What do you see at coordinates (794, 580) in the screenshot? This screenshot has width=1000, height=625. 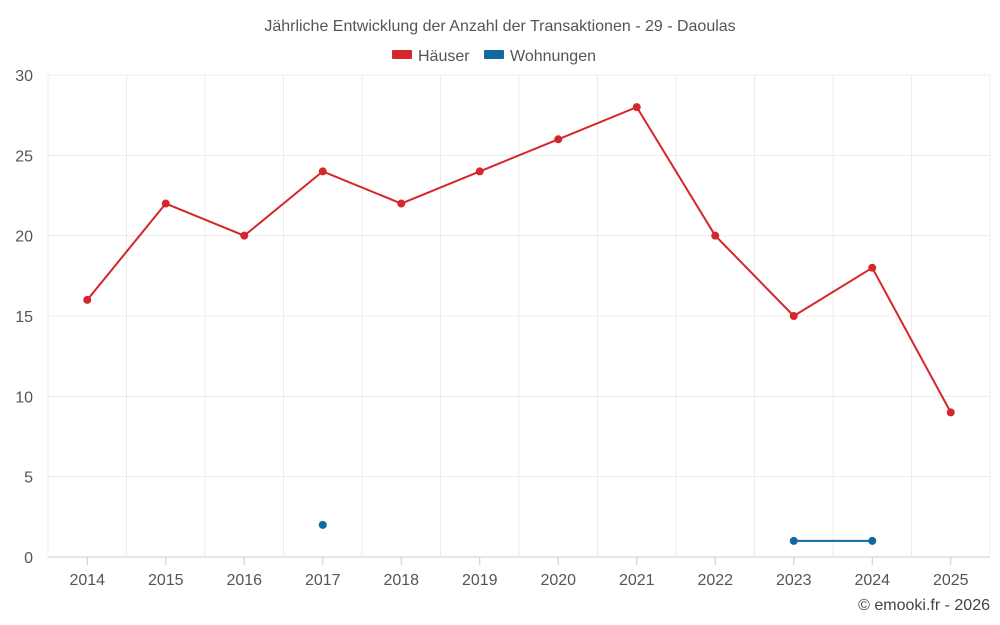 I see `x-tick-label: 2023` at bounding box center [794, 580].